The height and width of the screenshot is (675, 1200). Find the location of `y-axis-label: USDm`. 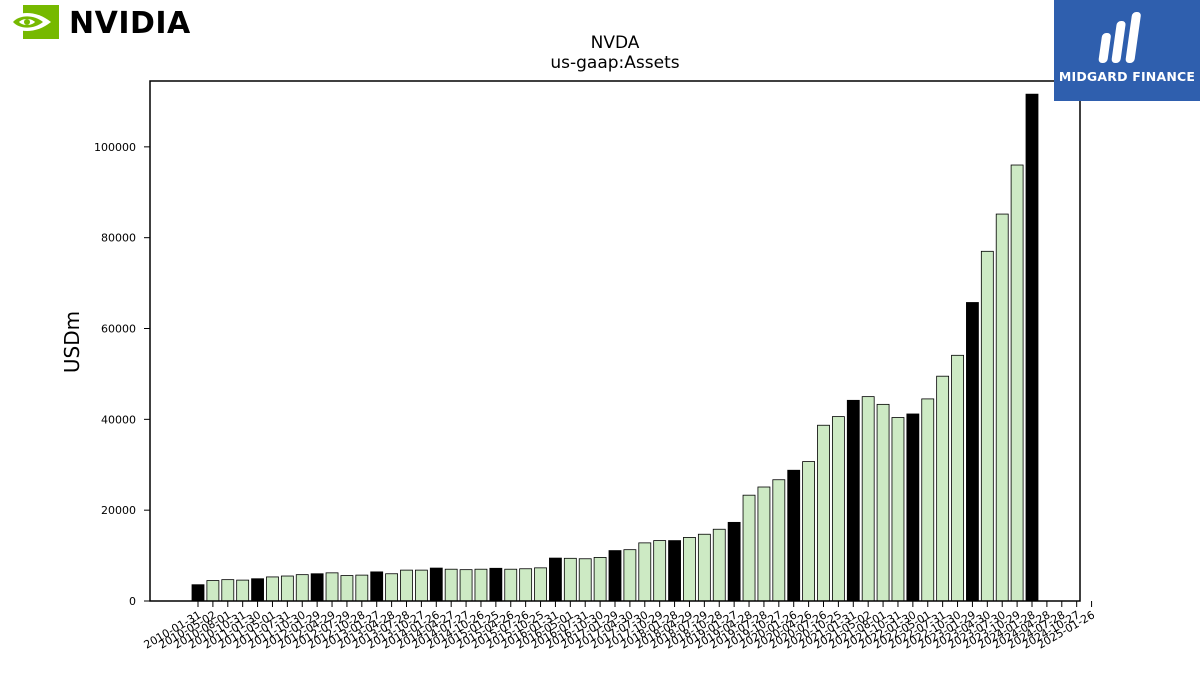

y-axis-label: USDm is located at coordinates (72, 342).